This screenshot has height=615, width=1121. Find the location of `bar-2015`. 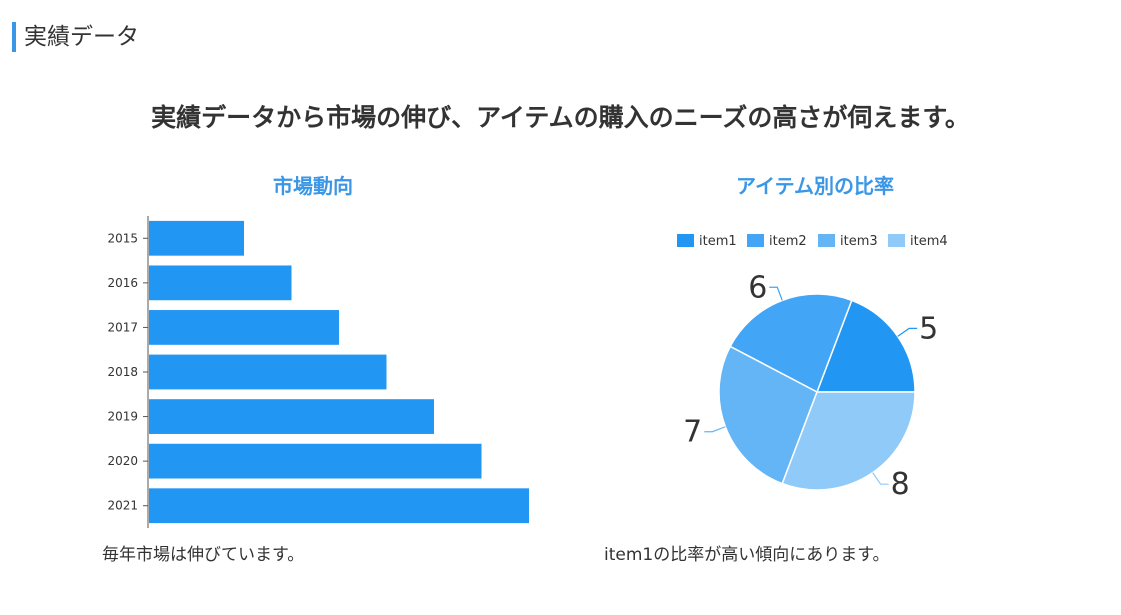

bar-2015 is located at coordinates (196, 238).